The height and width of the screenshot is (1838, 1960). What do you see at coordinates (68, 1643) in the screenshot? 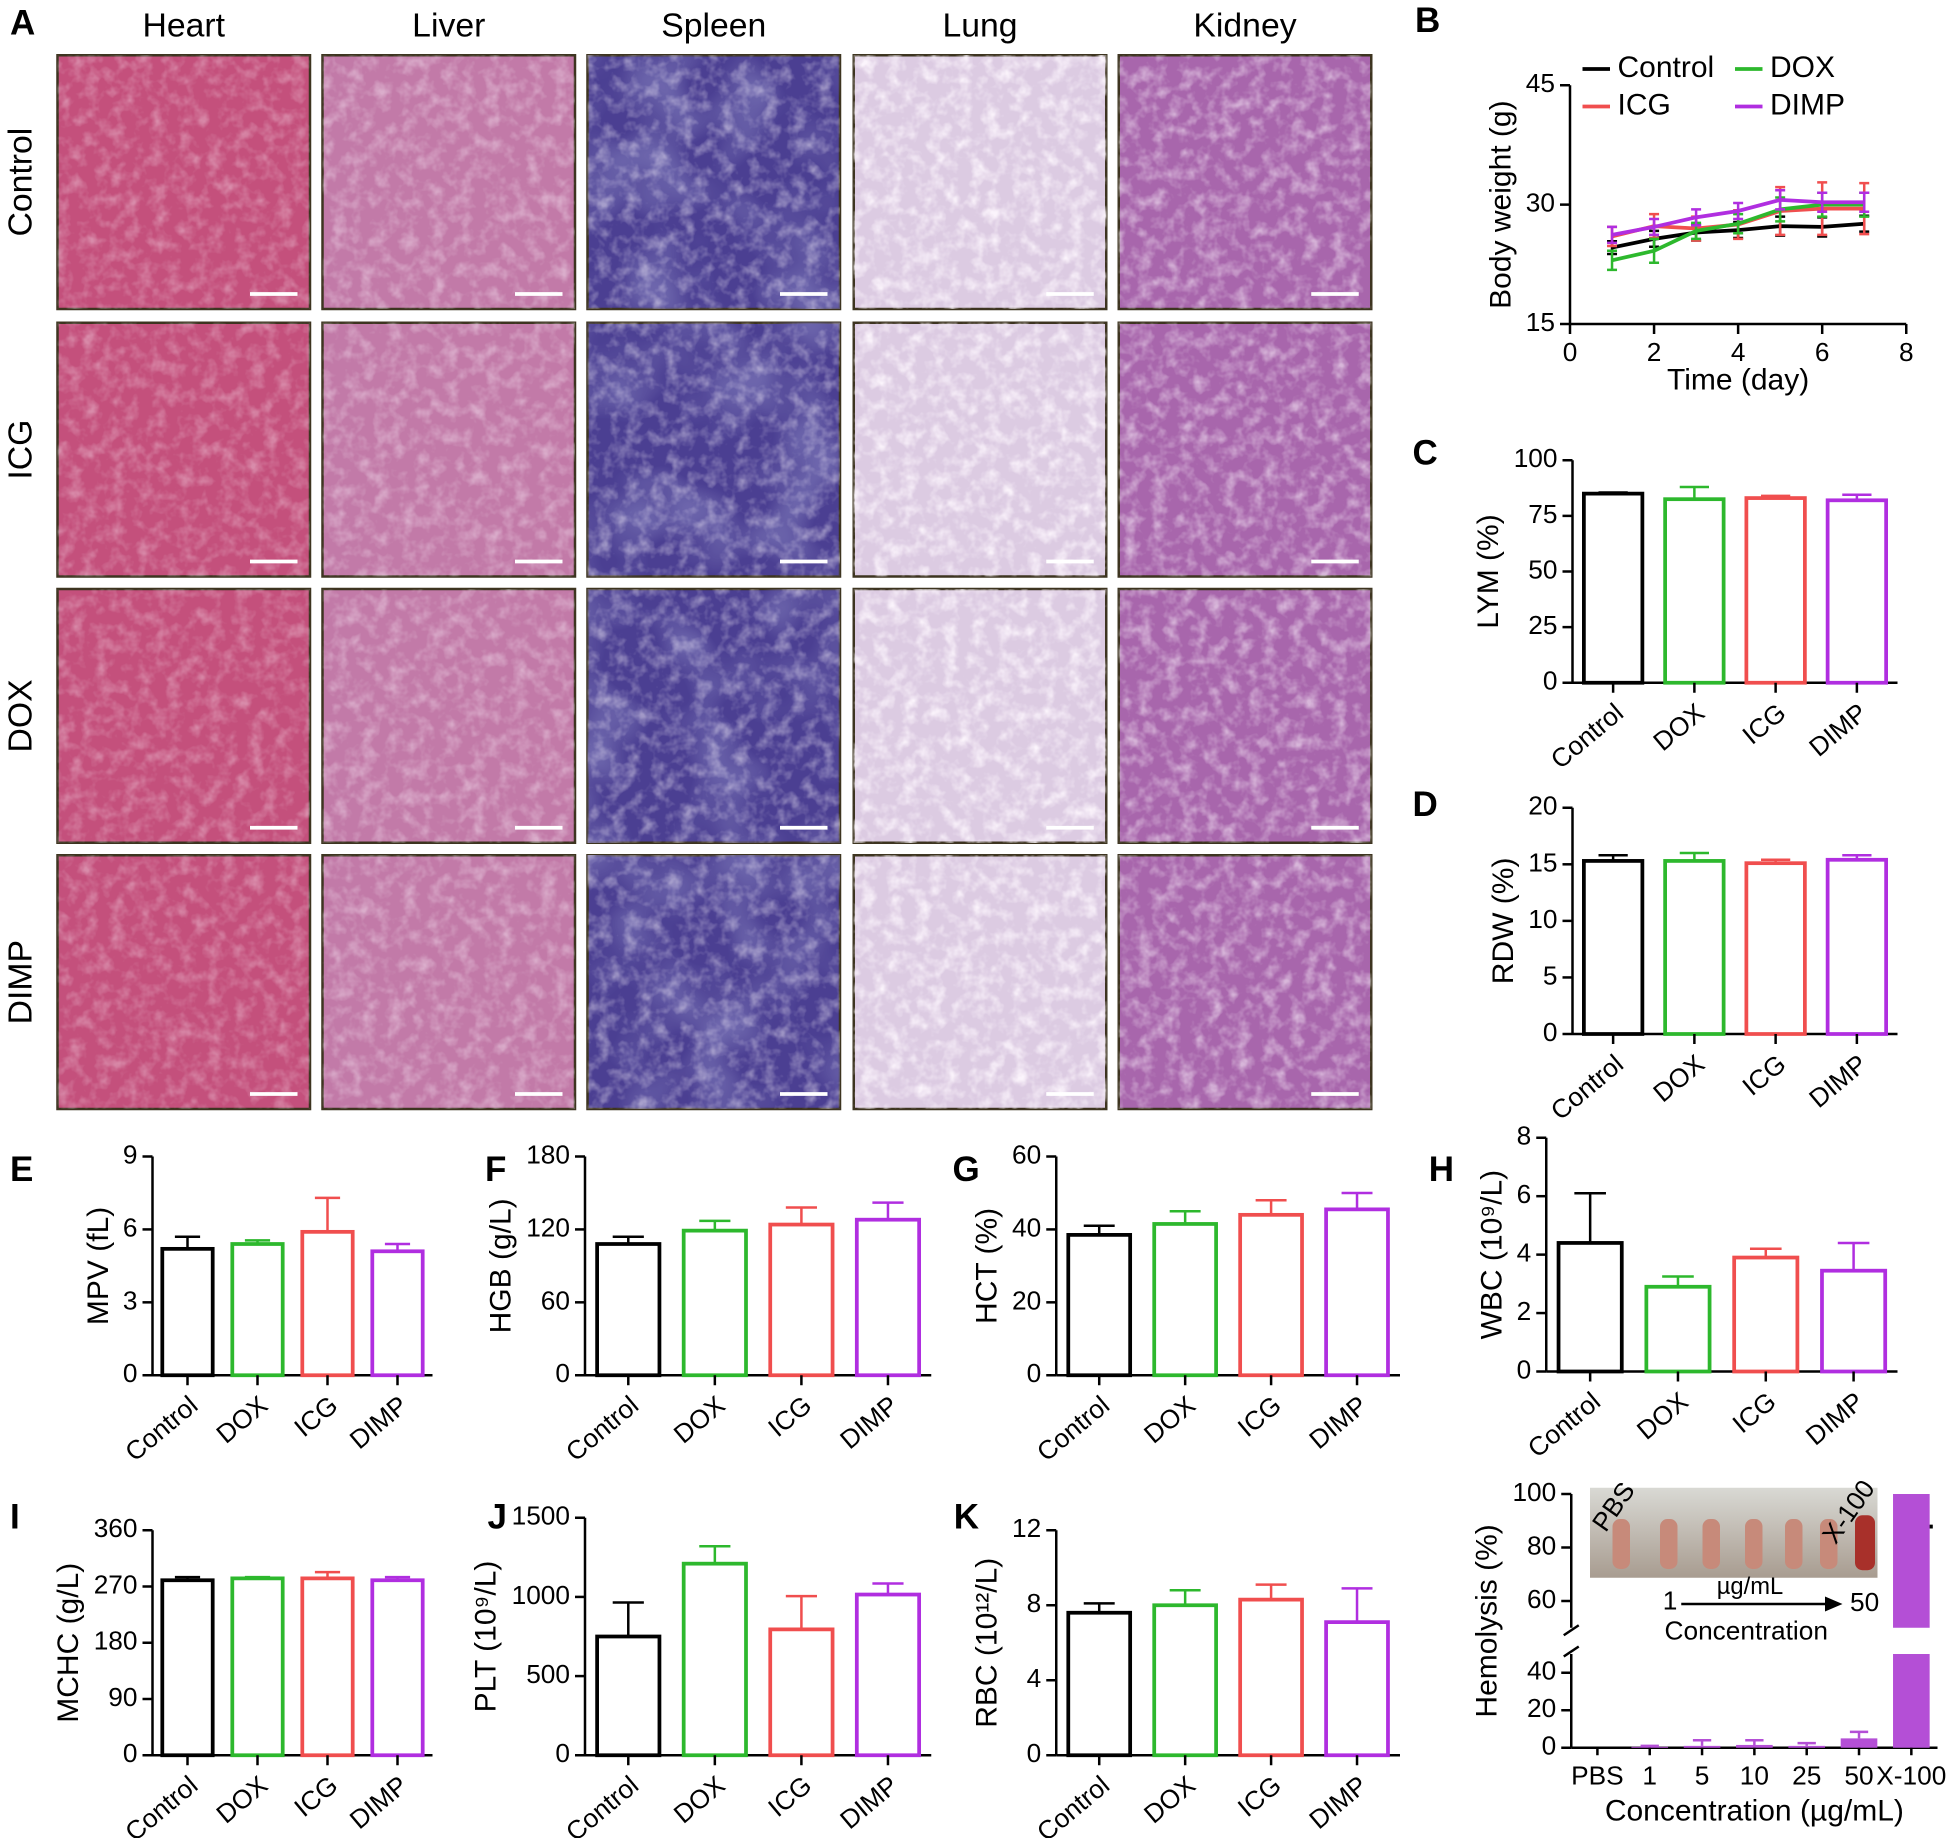
I see `y-axis-label: MCHC (g/L)` at bounding box center [68, 1643].